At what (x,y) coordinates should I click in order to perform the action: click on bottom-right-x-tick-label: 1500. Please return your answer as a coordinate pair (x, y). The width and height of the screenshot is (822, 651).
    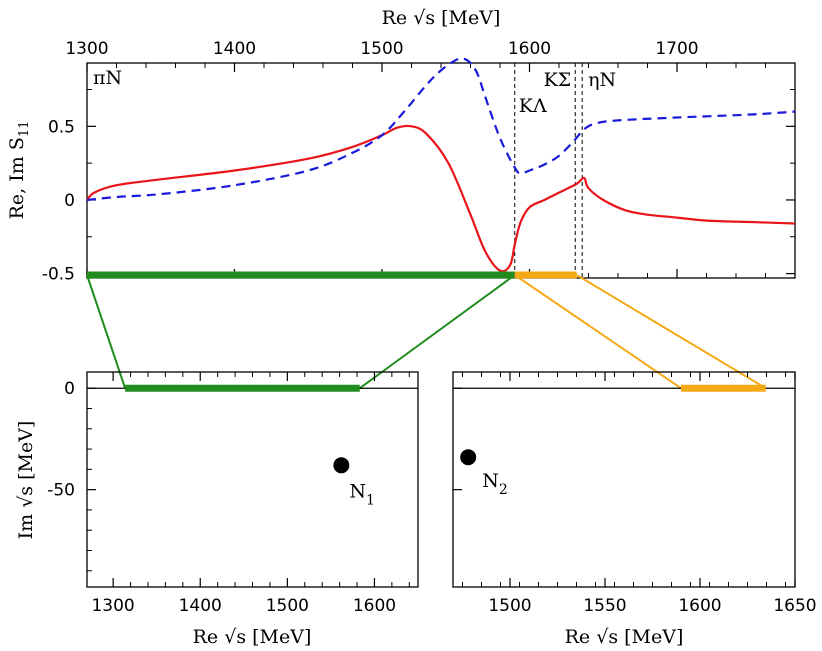
    Looking at the image, I should click on (509, 606).